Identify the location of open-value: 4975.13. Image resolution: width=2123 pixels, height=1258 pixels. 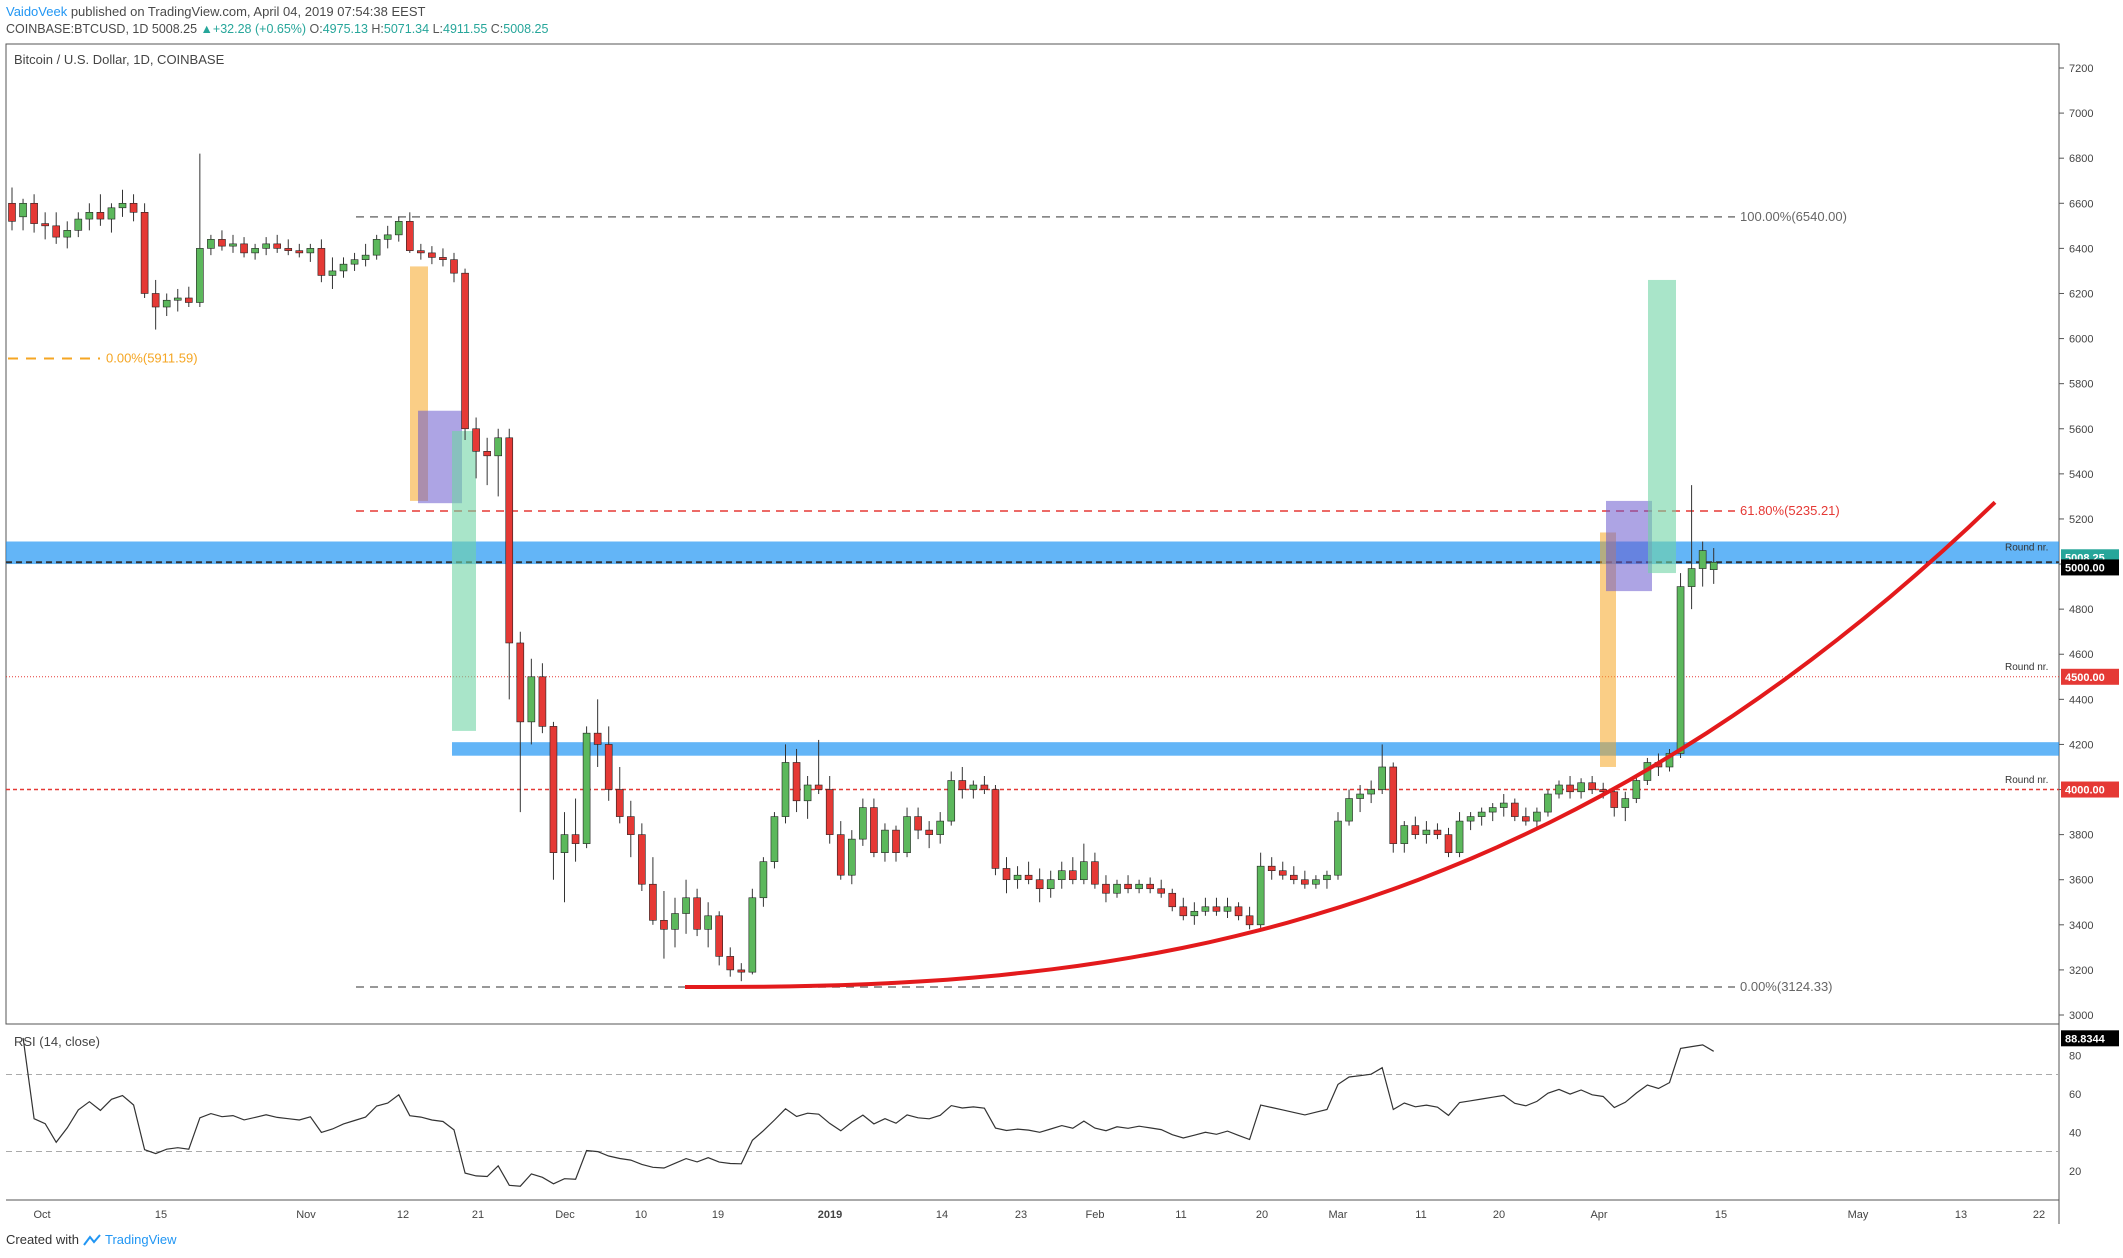
(345, 29).